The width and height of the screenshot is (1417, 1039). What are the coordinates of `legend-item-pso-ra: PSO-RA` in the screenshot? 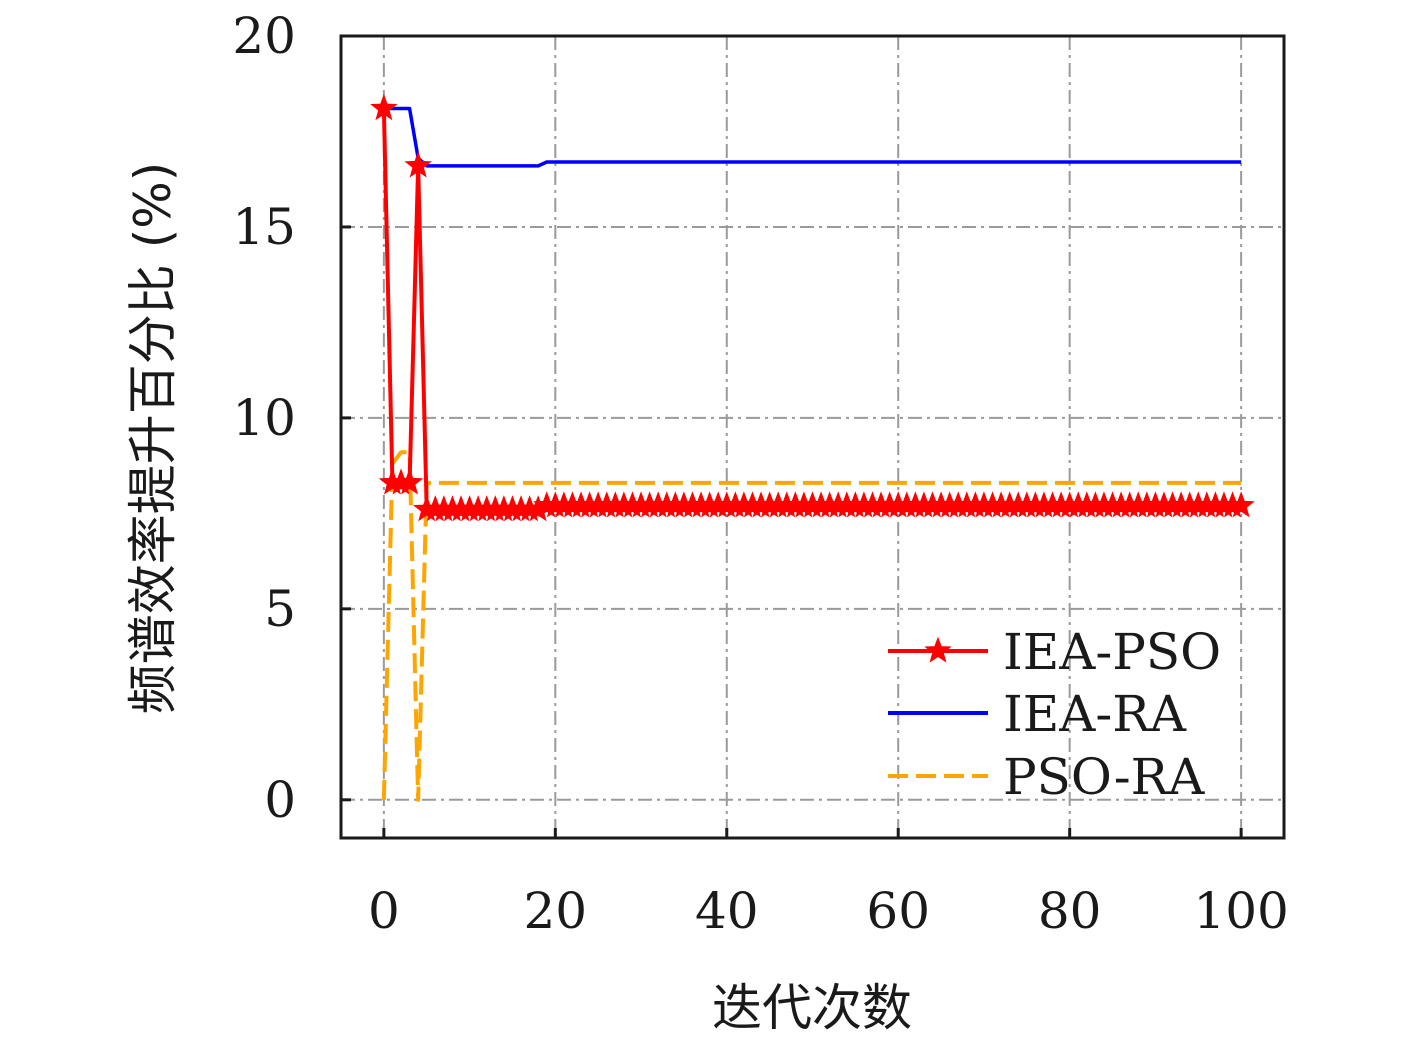 It's located at (1046, 777).